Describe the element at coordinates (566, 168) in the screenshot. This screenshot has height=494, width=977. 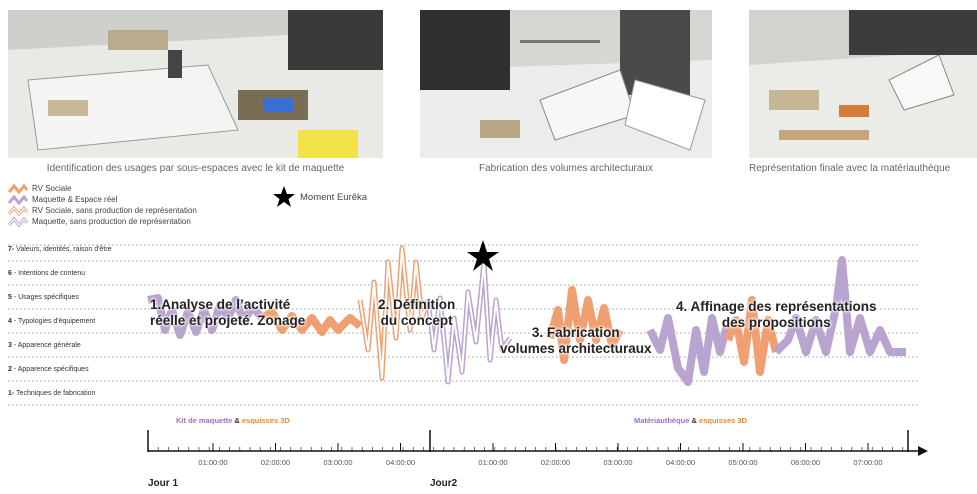
I see `photo-caption-2: Fabrication des volumes architecturaux` at that location.